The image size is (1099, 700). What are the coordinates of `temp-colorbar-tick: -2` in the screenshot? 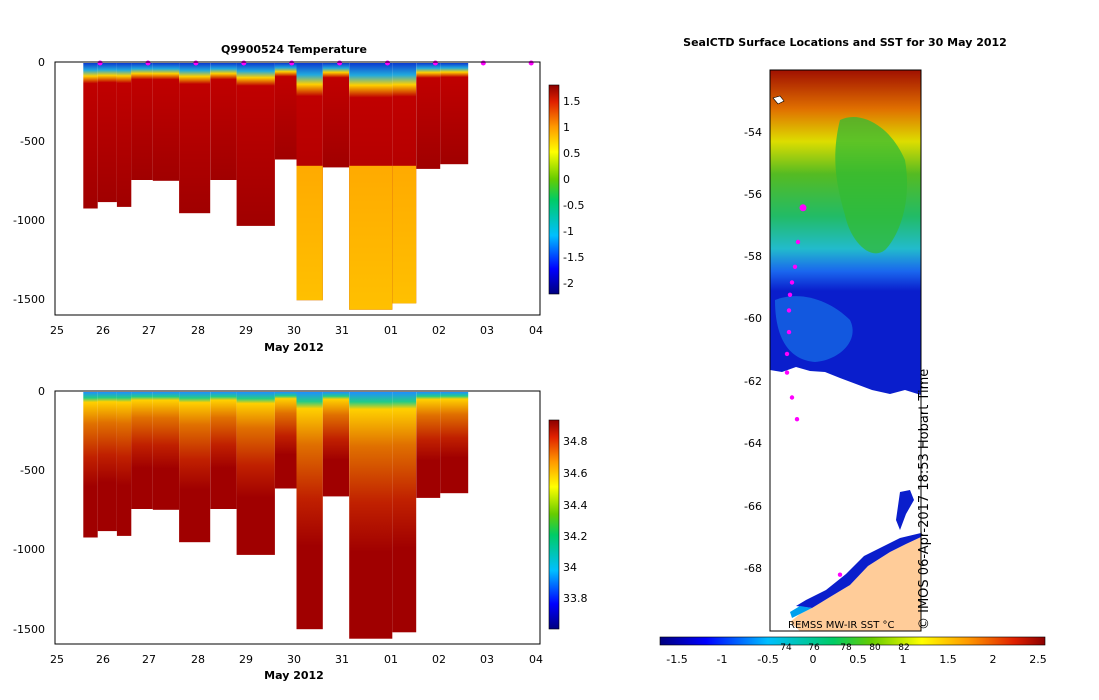 It's located at (568, 283).